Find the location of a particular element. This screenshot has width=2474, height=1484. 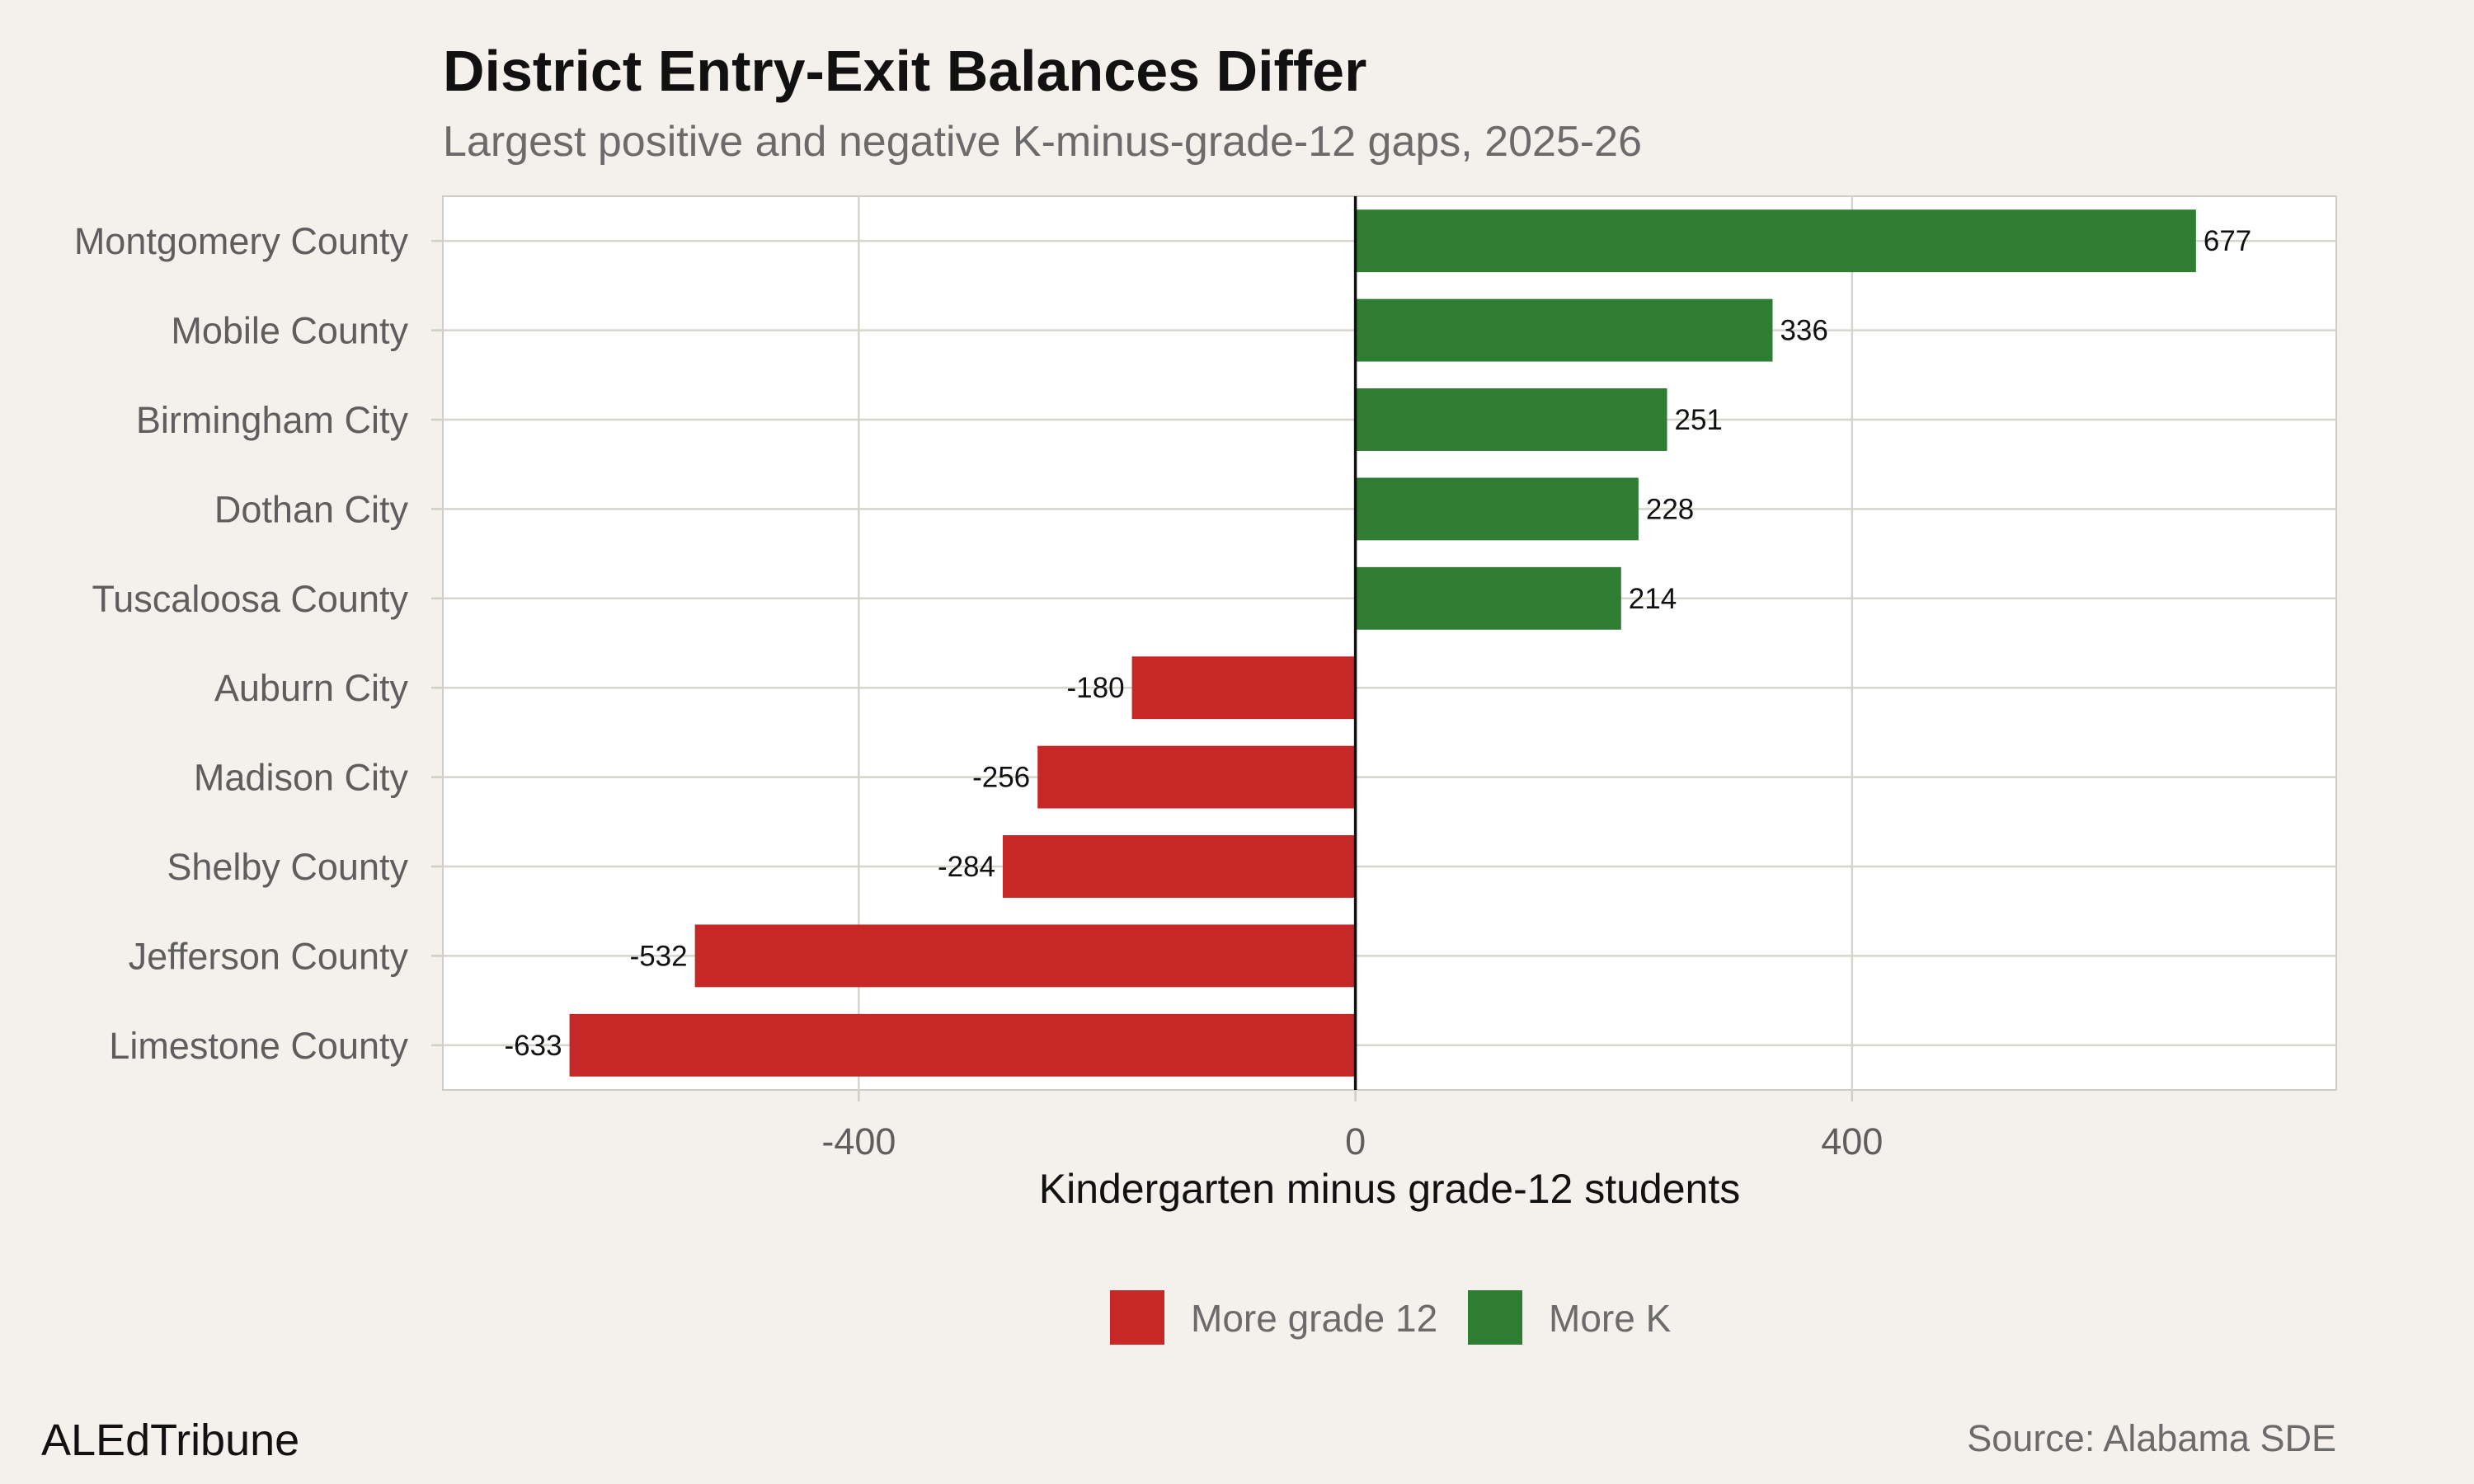

chart-title: District Entry-Exit Balances Differ is located at coordinates (904, 71).